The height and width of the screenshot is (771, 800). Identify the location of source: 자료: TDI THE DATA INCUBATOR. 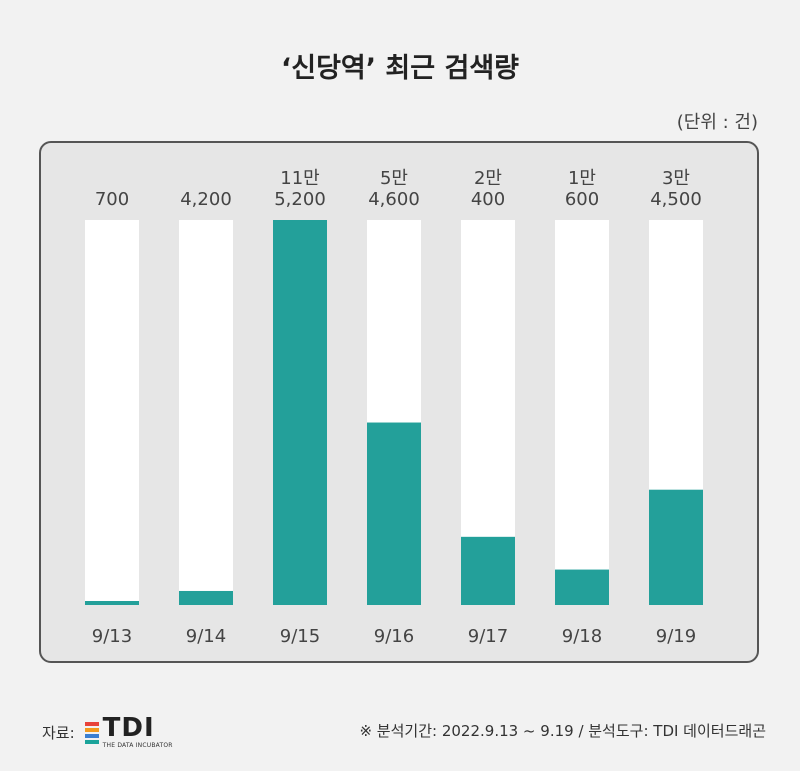
(107, 731).